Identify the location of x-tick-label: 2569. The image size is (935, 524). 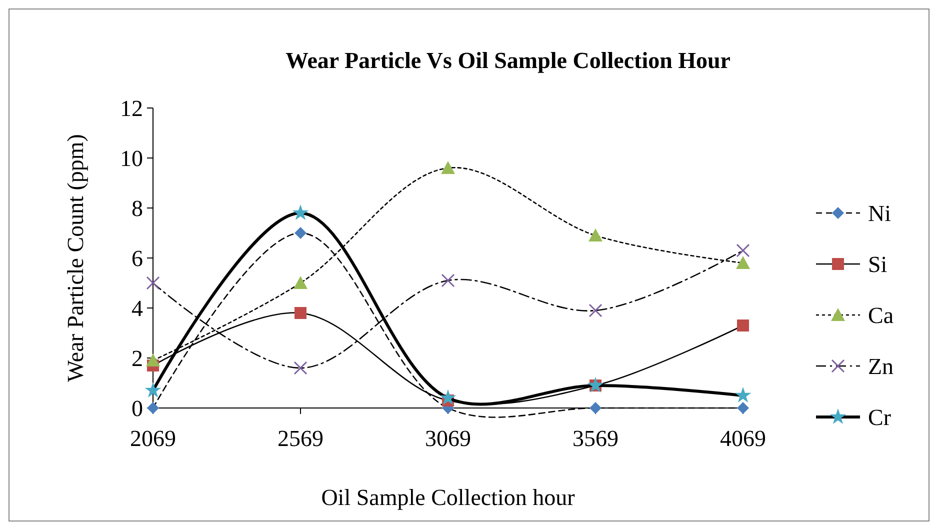
(301, 438).